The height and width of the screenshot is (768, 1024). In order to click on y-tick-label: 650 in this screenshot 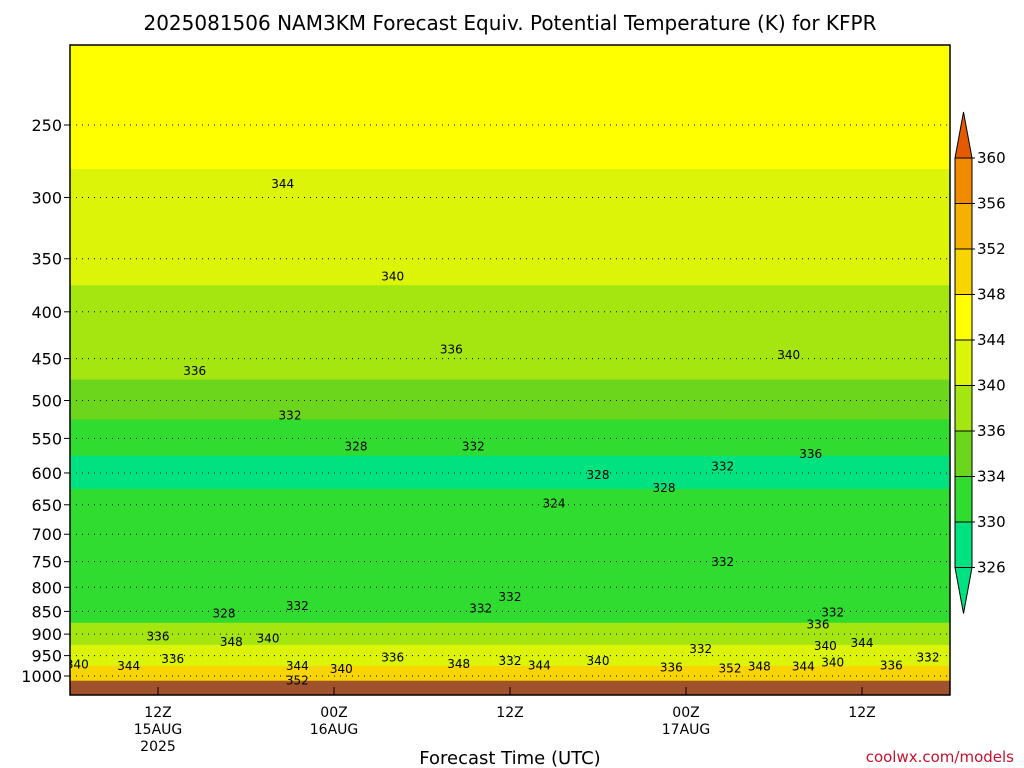, I will do `click(46, 505)`.